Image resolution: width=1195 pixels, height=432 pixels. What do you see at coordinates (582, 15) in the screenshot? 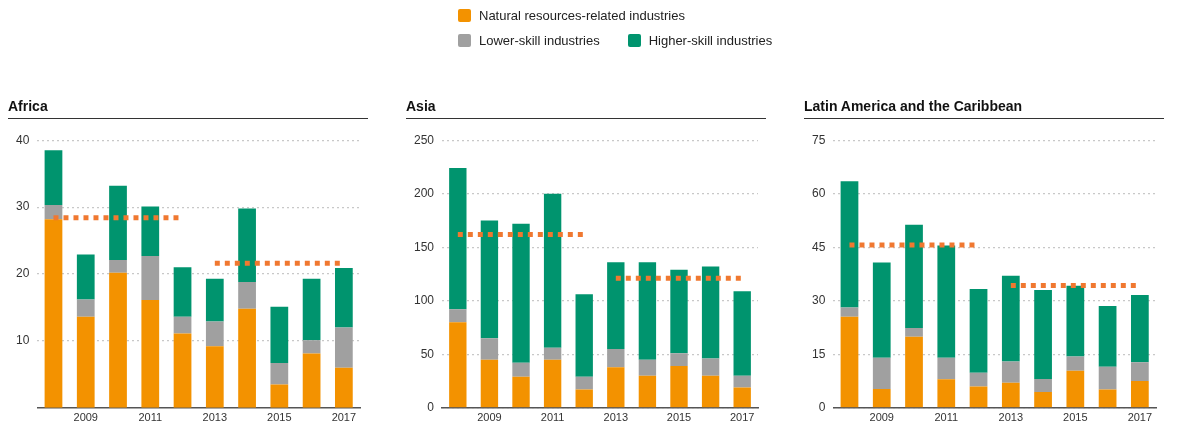
I see `legend-label: Natural resources-related industries` at bounding box center [582, 15].